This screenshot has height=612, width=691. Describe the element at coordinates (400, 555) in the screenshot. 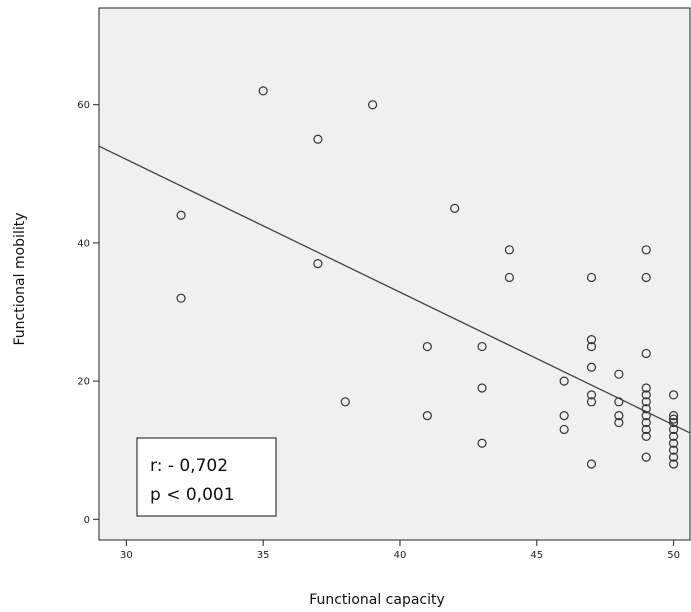

I see `x-tick-label: 40` at that location.